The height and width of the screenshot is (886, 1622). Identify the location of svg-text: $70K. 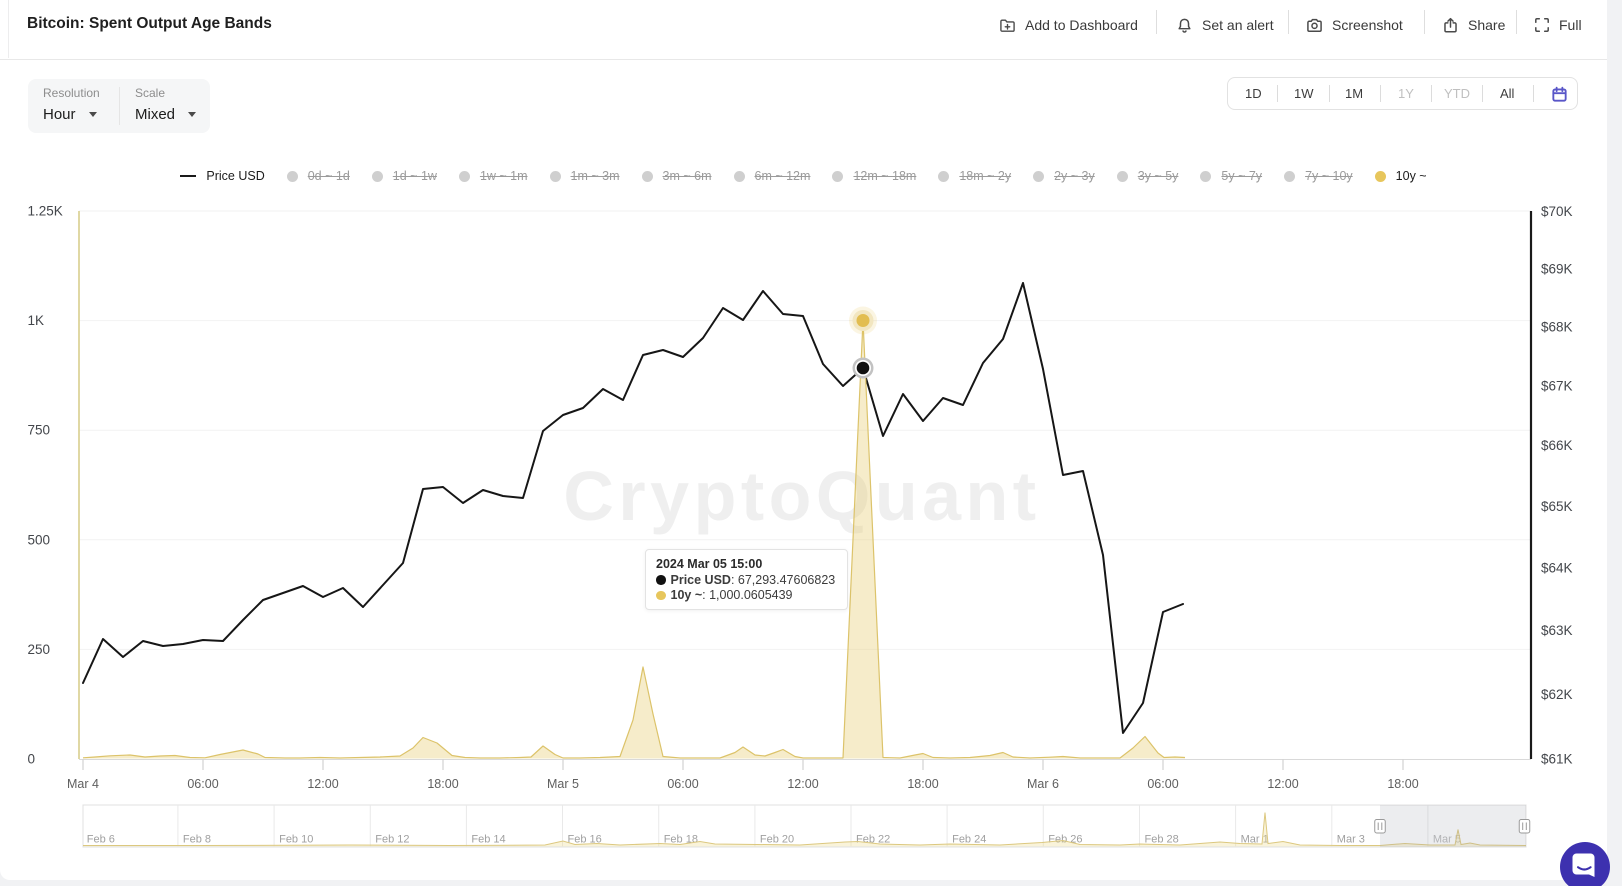
(1557, 211).